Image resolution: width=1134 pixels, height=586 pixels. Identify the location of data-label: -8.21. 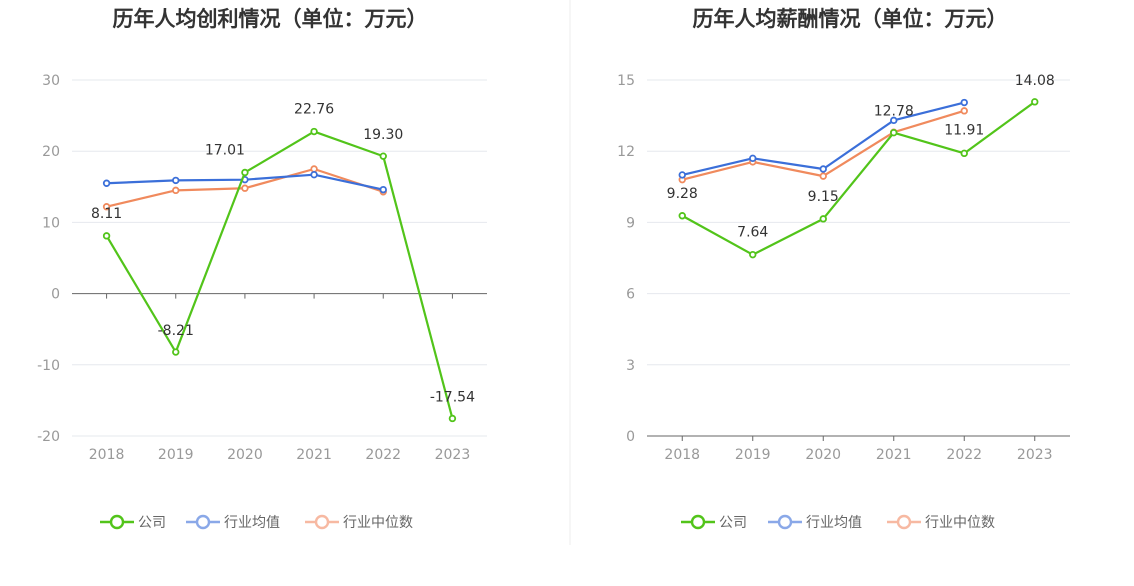
(176, 331).